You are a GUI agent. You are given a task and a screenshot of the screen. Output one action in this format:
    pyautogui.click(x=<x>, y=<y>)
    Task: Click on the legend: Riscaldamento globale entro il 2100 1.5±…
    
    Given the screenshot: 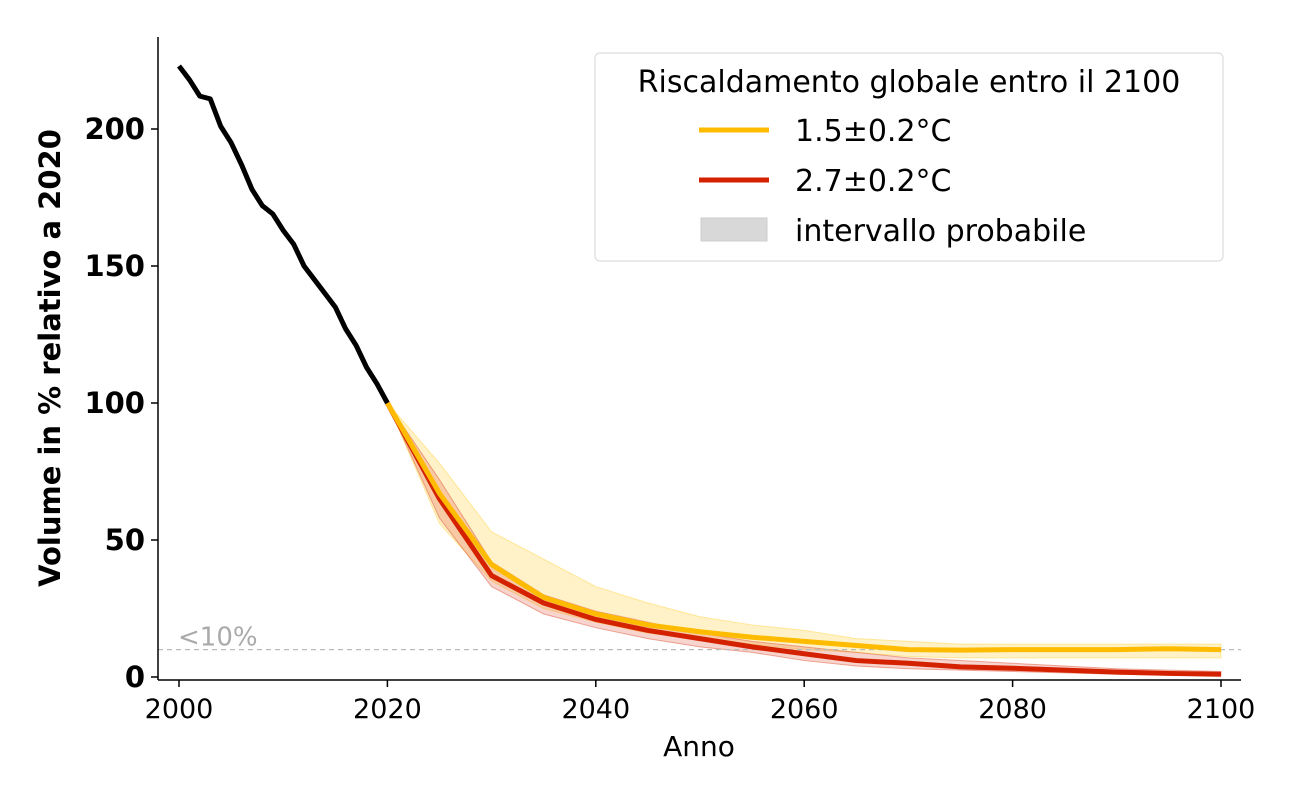 What is the action you would take?
    pyautogui.click(x=909, y=157)
    